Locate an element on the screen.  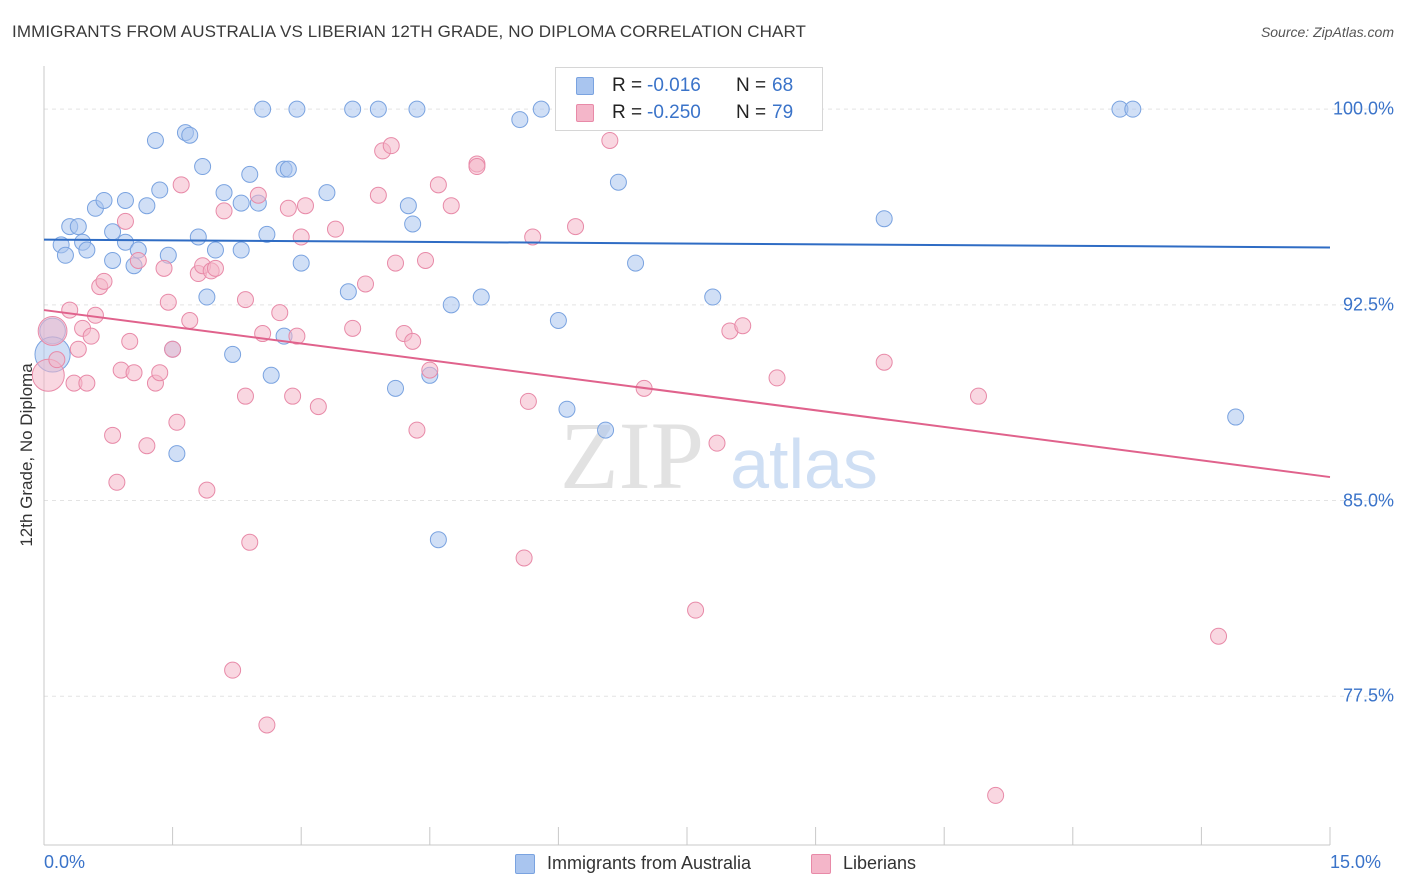
watermark-zip: ZIP is located at coordinates (632, 455).